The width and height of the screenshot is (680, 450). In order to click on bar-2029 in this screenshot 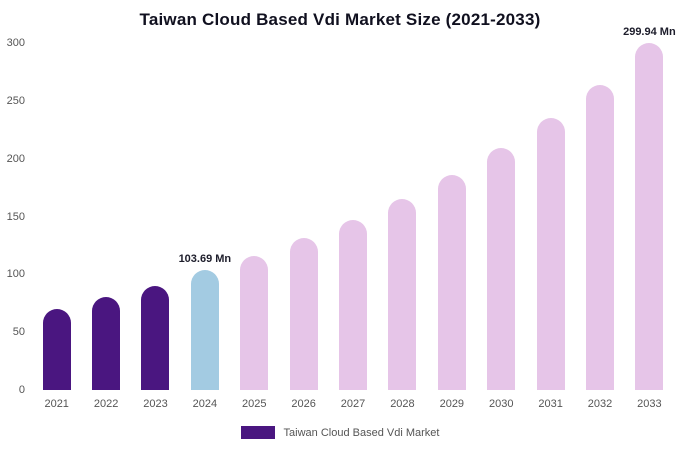, I will do `click(451, 282)`.